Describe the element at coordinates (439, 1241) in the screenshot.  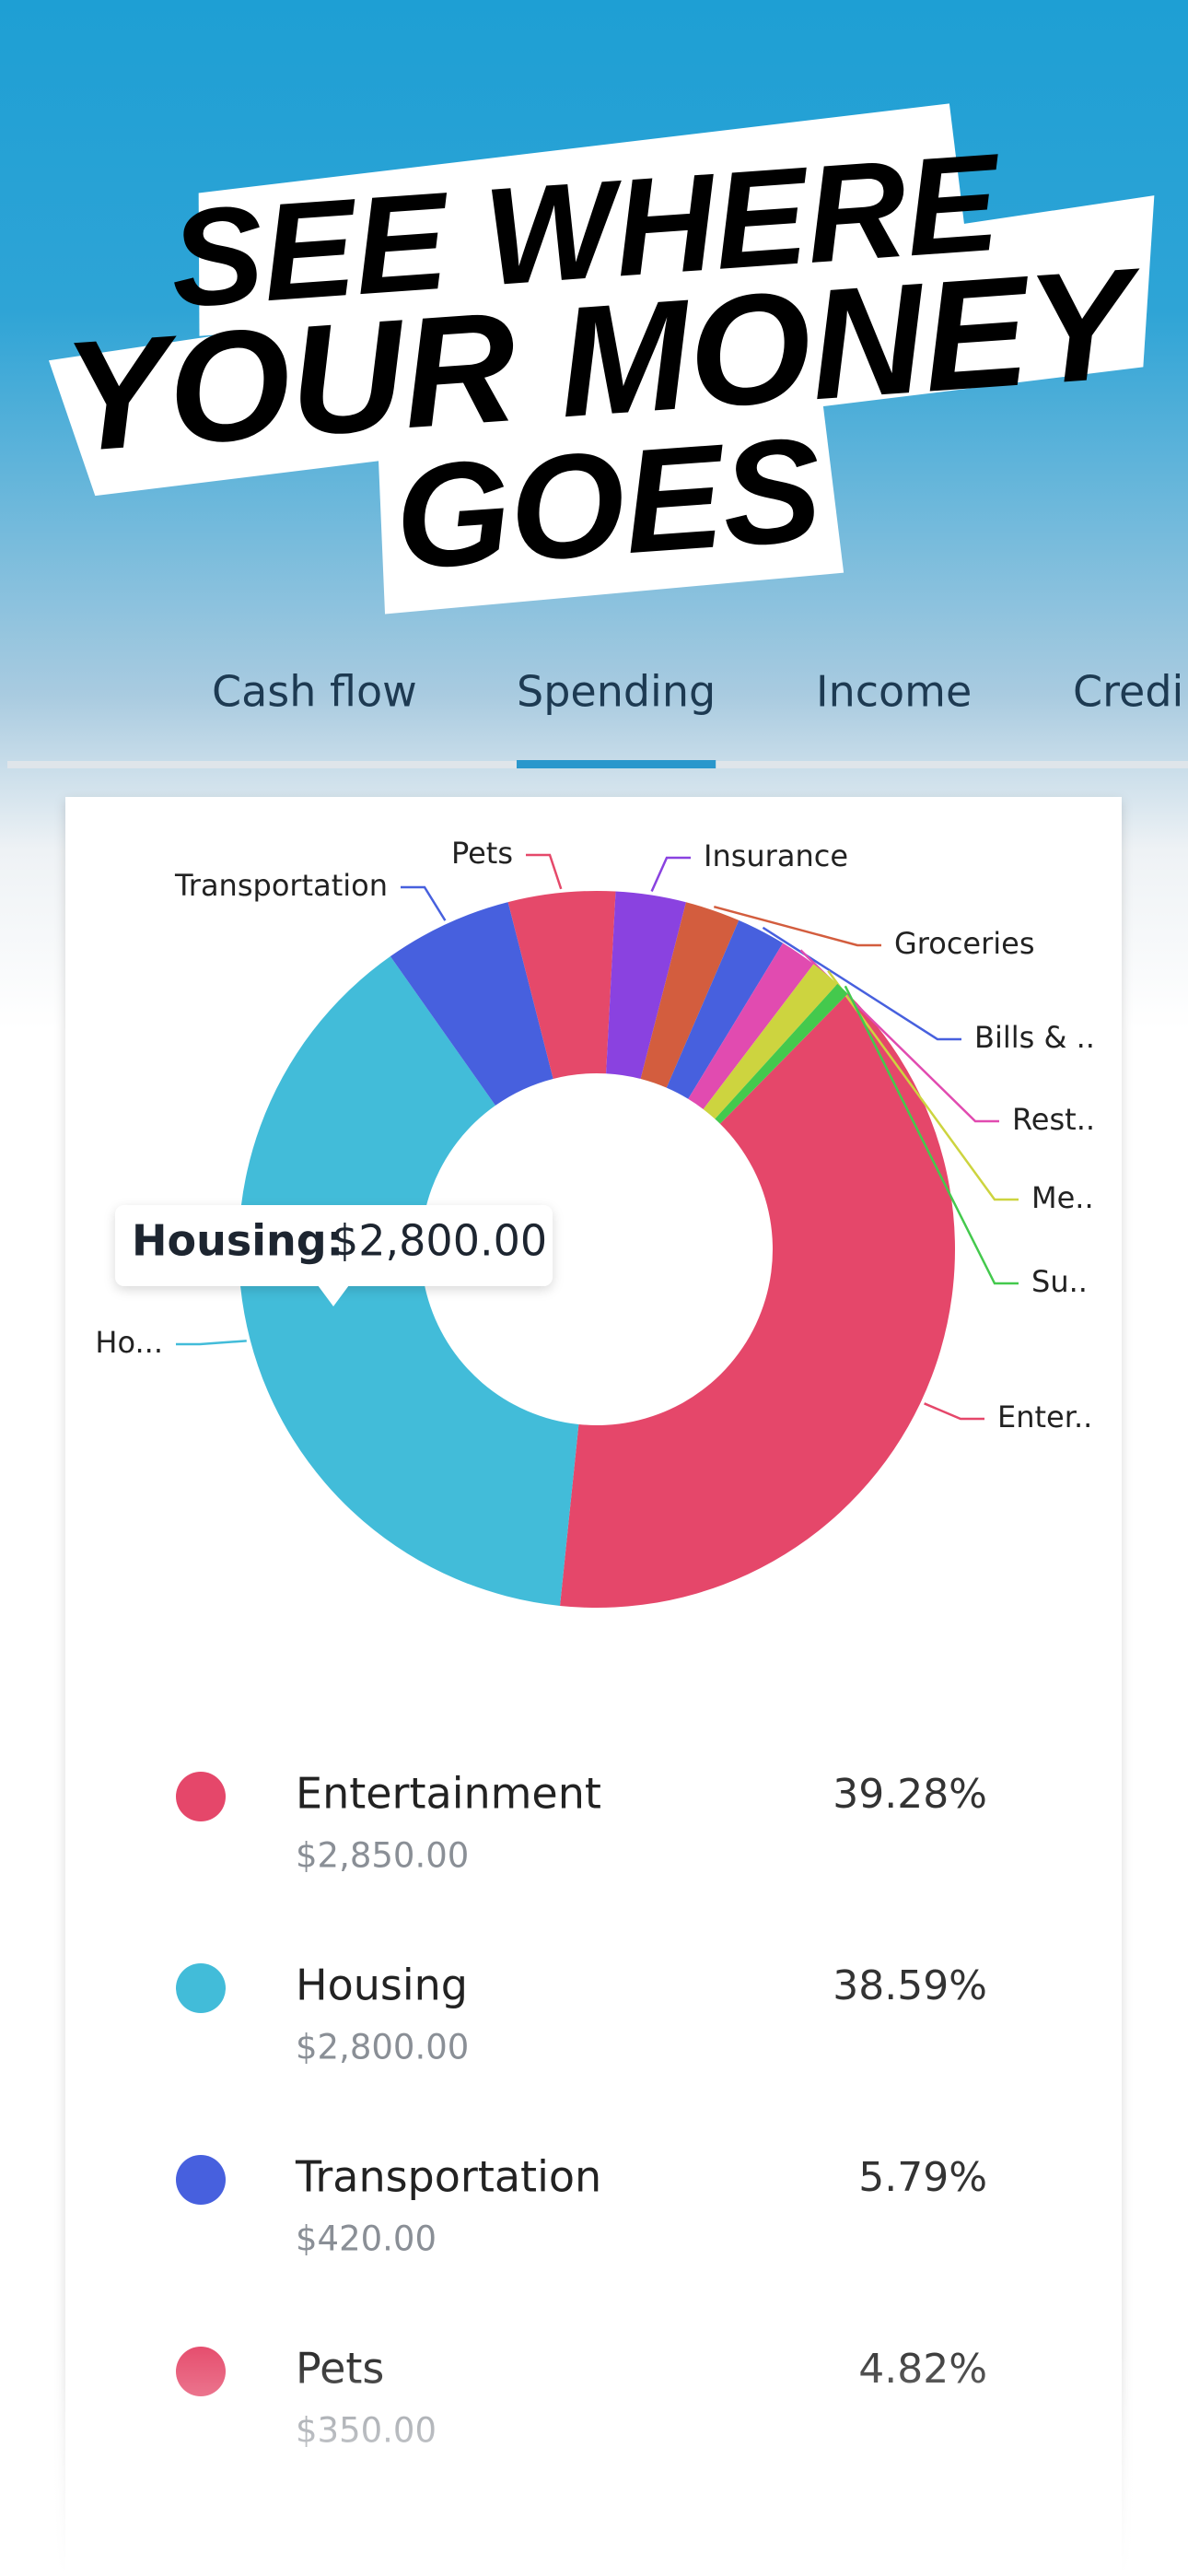
I see `tooltip-value: $2,800.00` at that location.